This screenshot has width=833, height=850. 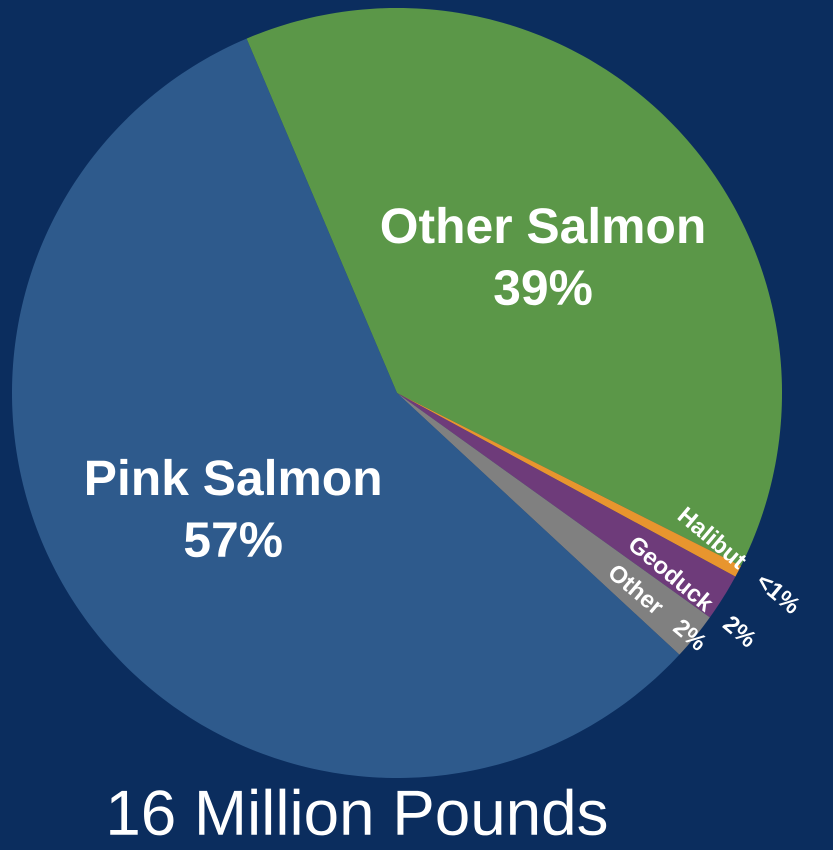 What do you see at coordinates (233, 477) in the screenshot?
I see `slice-label: Pink Salmon` at bounding box center [233, 477].